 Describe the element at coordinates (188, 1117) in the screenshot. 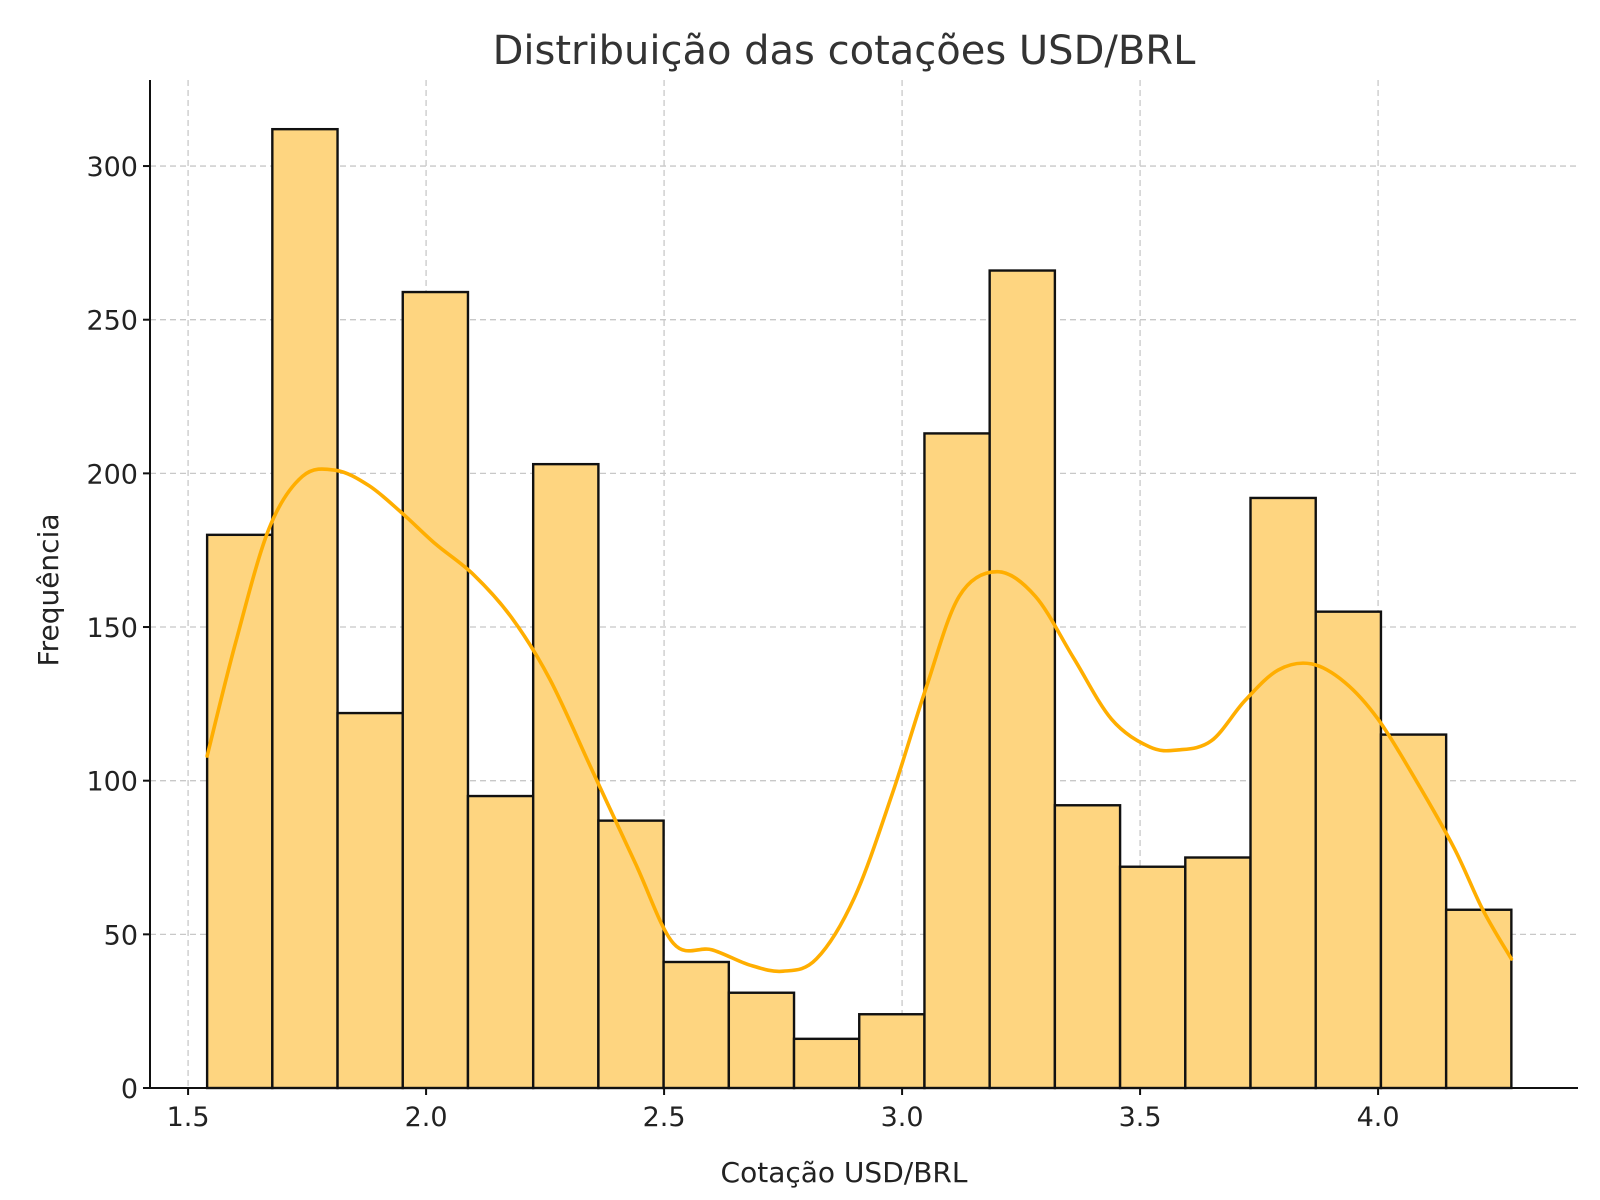

I see `x-tick-label: 1.5` at that location.